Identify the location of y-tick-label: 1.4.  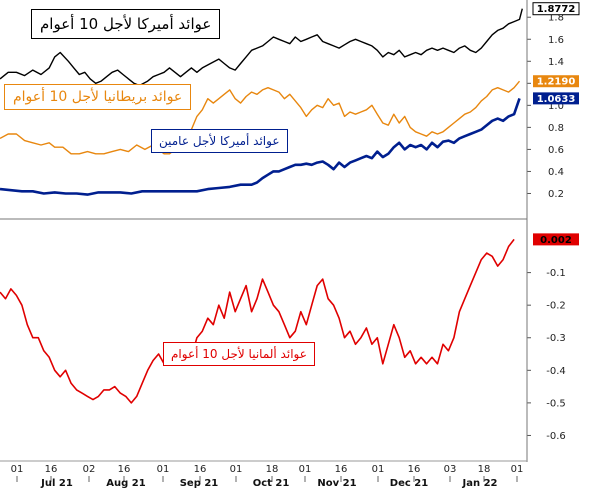
(556, 62).